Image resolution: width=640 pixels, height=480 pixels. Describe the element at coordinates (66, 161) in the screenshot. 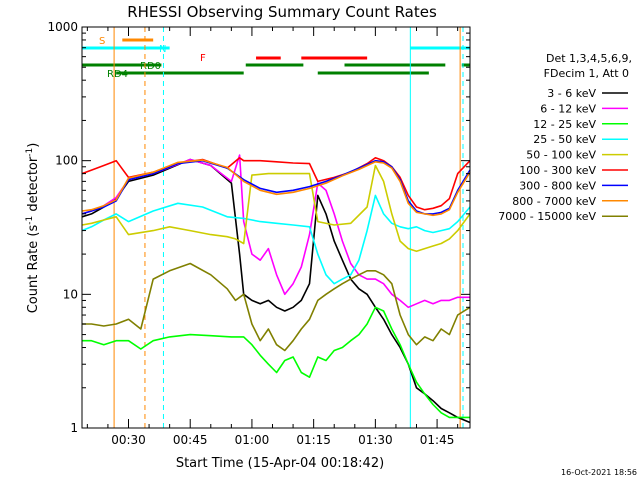

I see `y-tick-label: 100` at that location.